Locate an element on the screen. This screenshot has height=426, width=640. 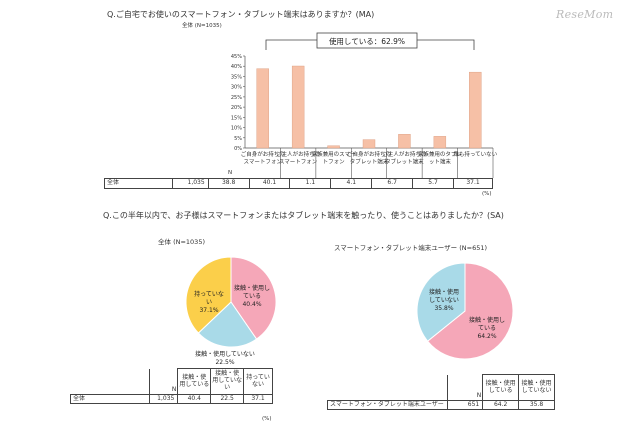
pie-slice-label: 35.8% is located at coordinates (443, 308).